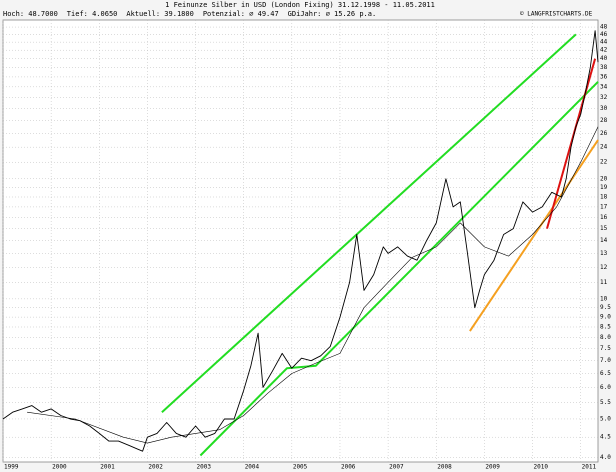 The height and width of the screenshot is (472, 616). Describe the element at coordinates (604, 298) in the screenshot. I see `y-tick-label: 10` at that location.